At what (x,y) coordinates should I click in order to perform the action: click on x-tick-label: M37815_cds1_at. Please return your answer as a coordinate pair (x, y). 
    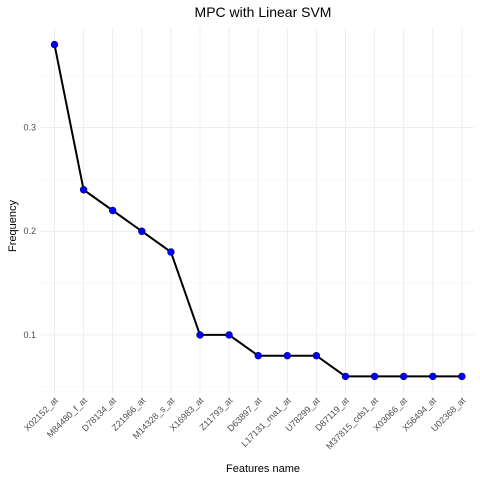
    Looking at the image, I should click on (352, 423).